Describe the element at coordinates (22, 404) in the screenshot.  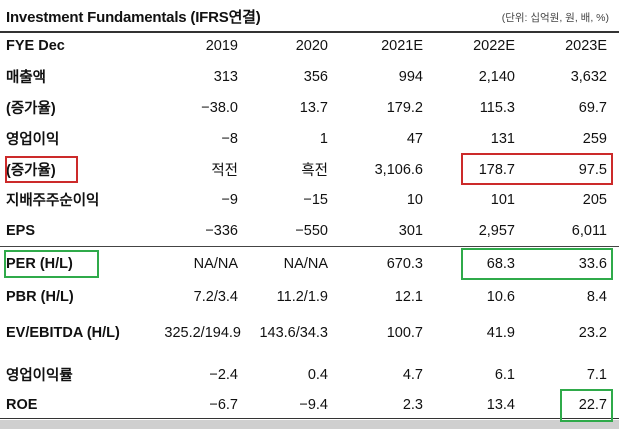
I see `row-label: ROE` at that location.